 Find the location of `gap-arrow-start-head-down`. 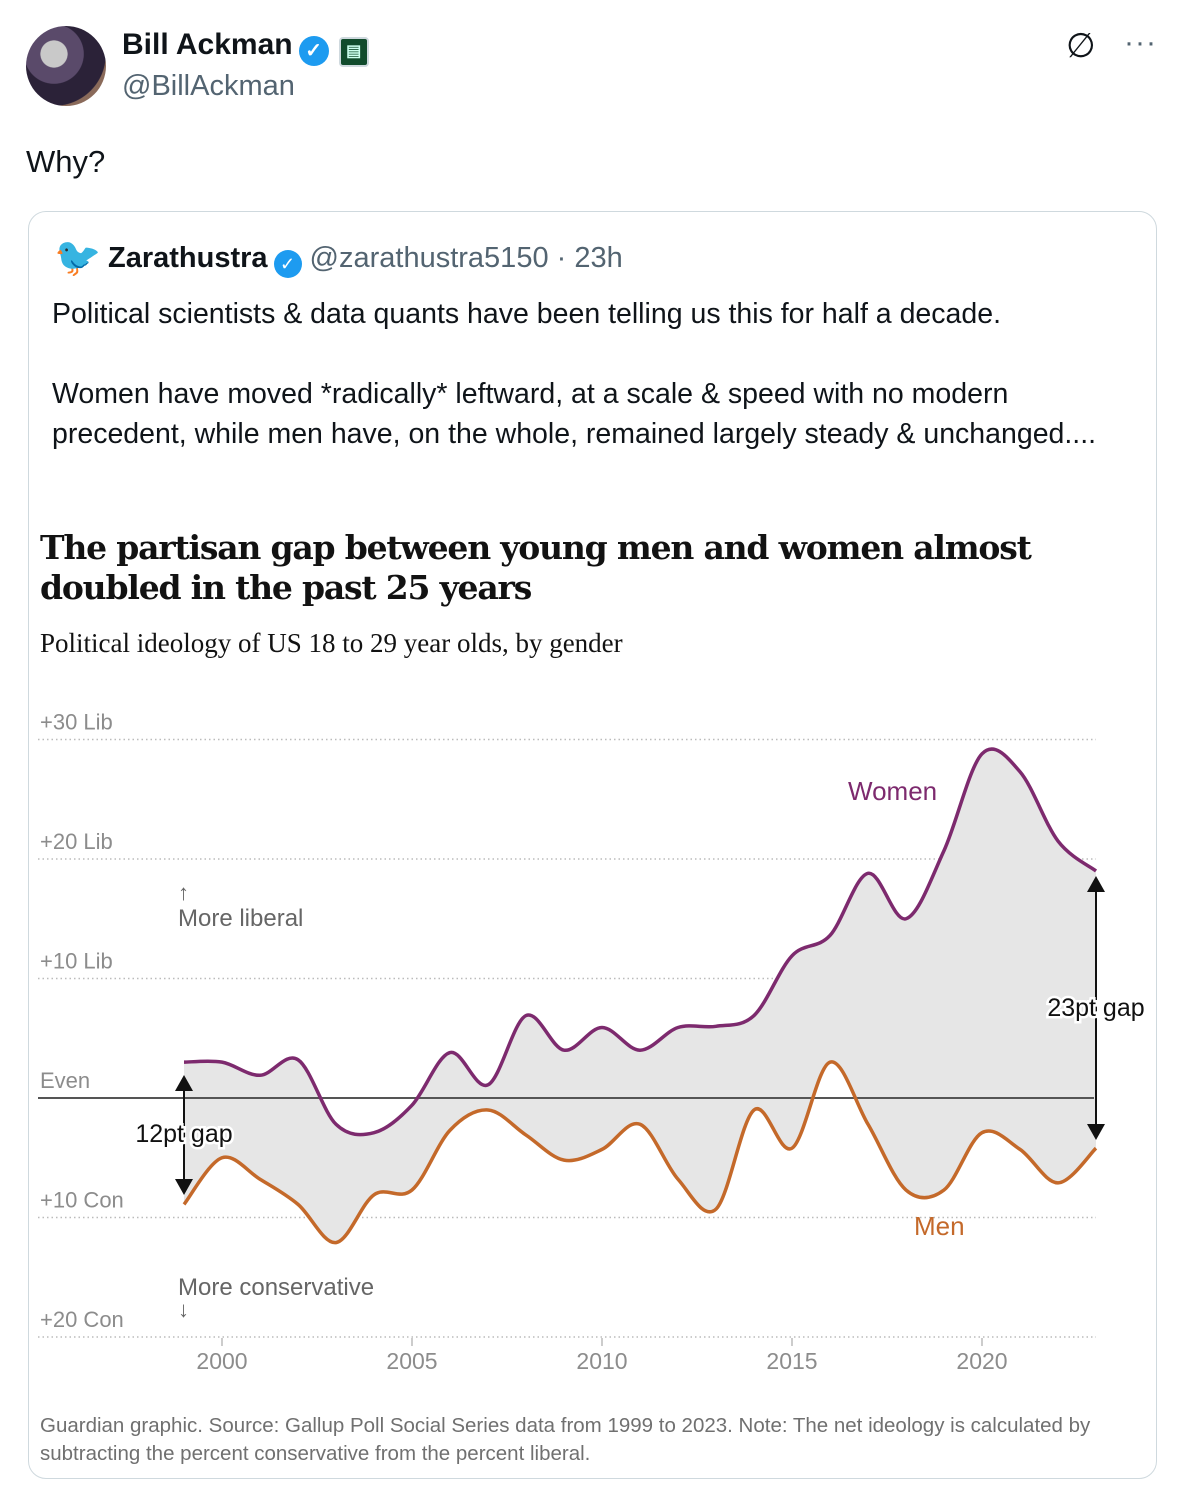

gap-arrow-start-head-down is located at coordinates (184, 1187).